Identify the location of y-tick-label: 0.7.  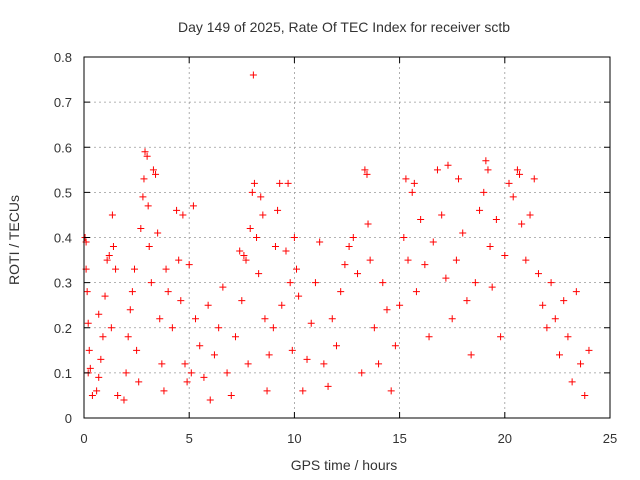
(63, 102).